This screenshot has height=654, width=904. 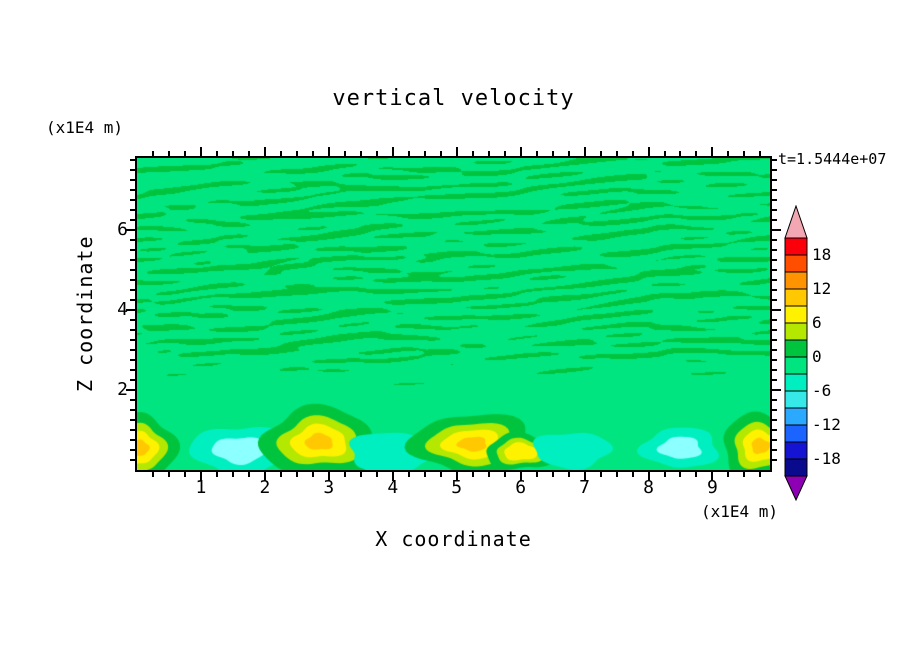 I want to click on x-axis-title: X coordinate, so click(x=453, y=539).